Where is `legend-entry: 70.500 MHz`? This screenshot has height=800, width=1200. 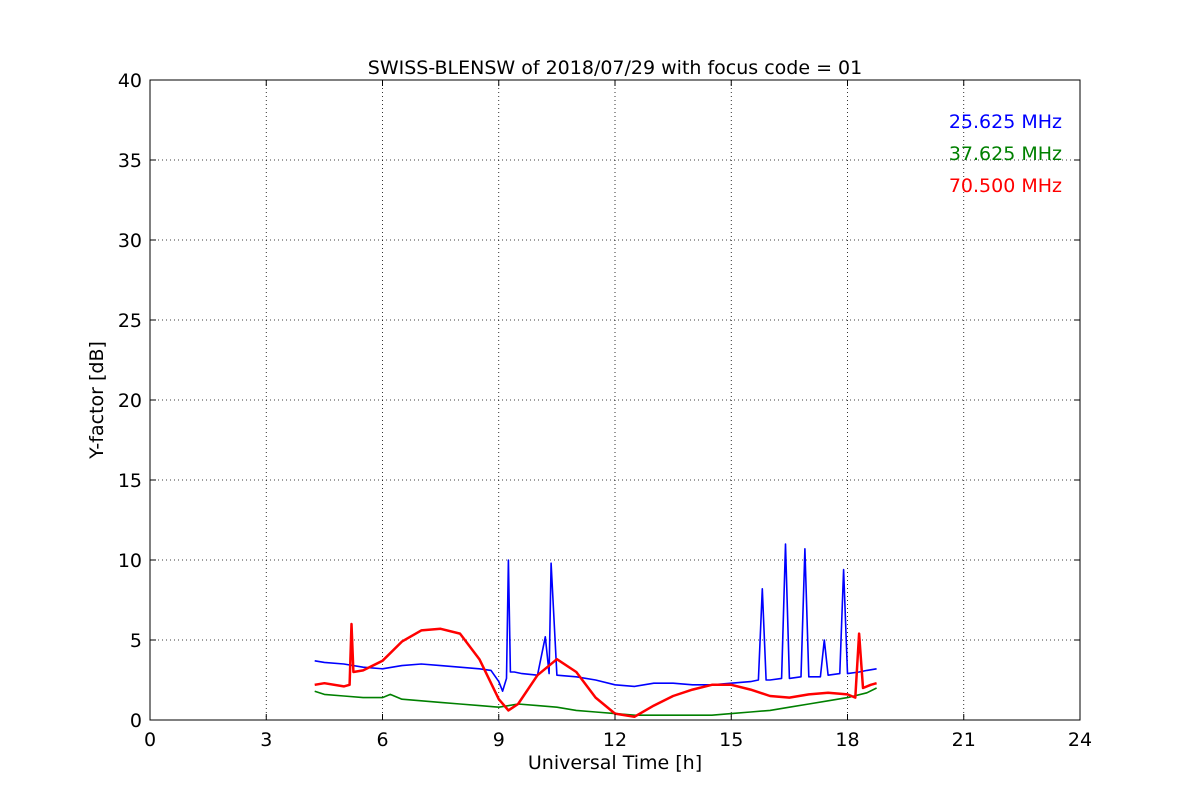 legend-entry: 70.500 MHz is located at coordinates (1005, 186).